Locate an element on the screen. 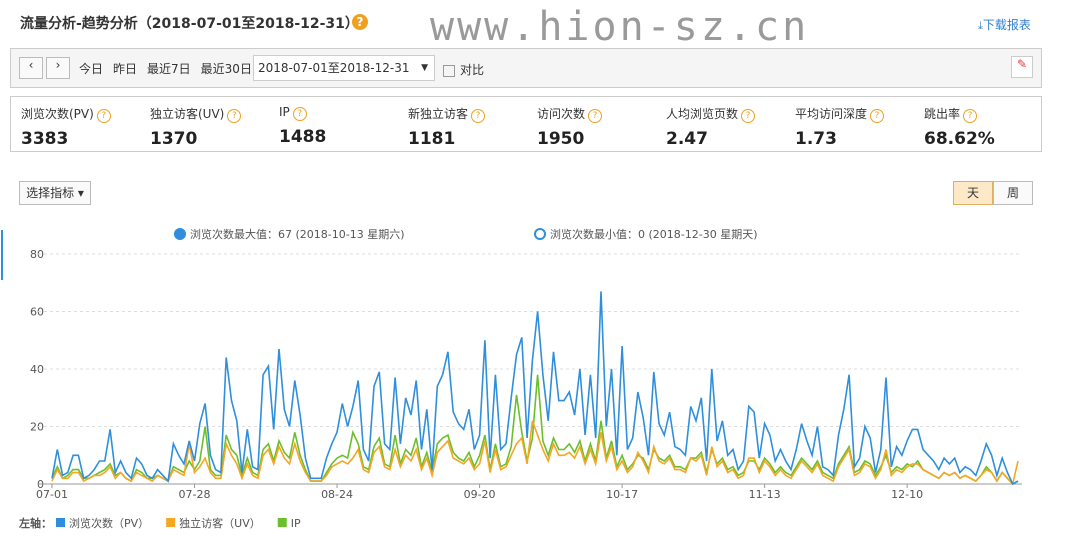 Image resolution: width=1068 pixels, height=546 pixels. y-tick-label: 20 is located at coordinates (37, 427).